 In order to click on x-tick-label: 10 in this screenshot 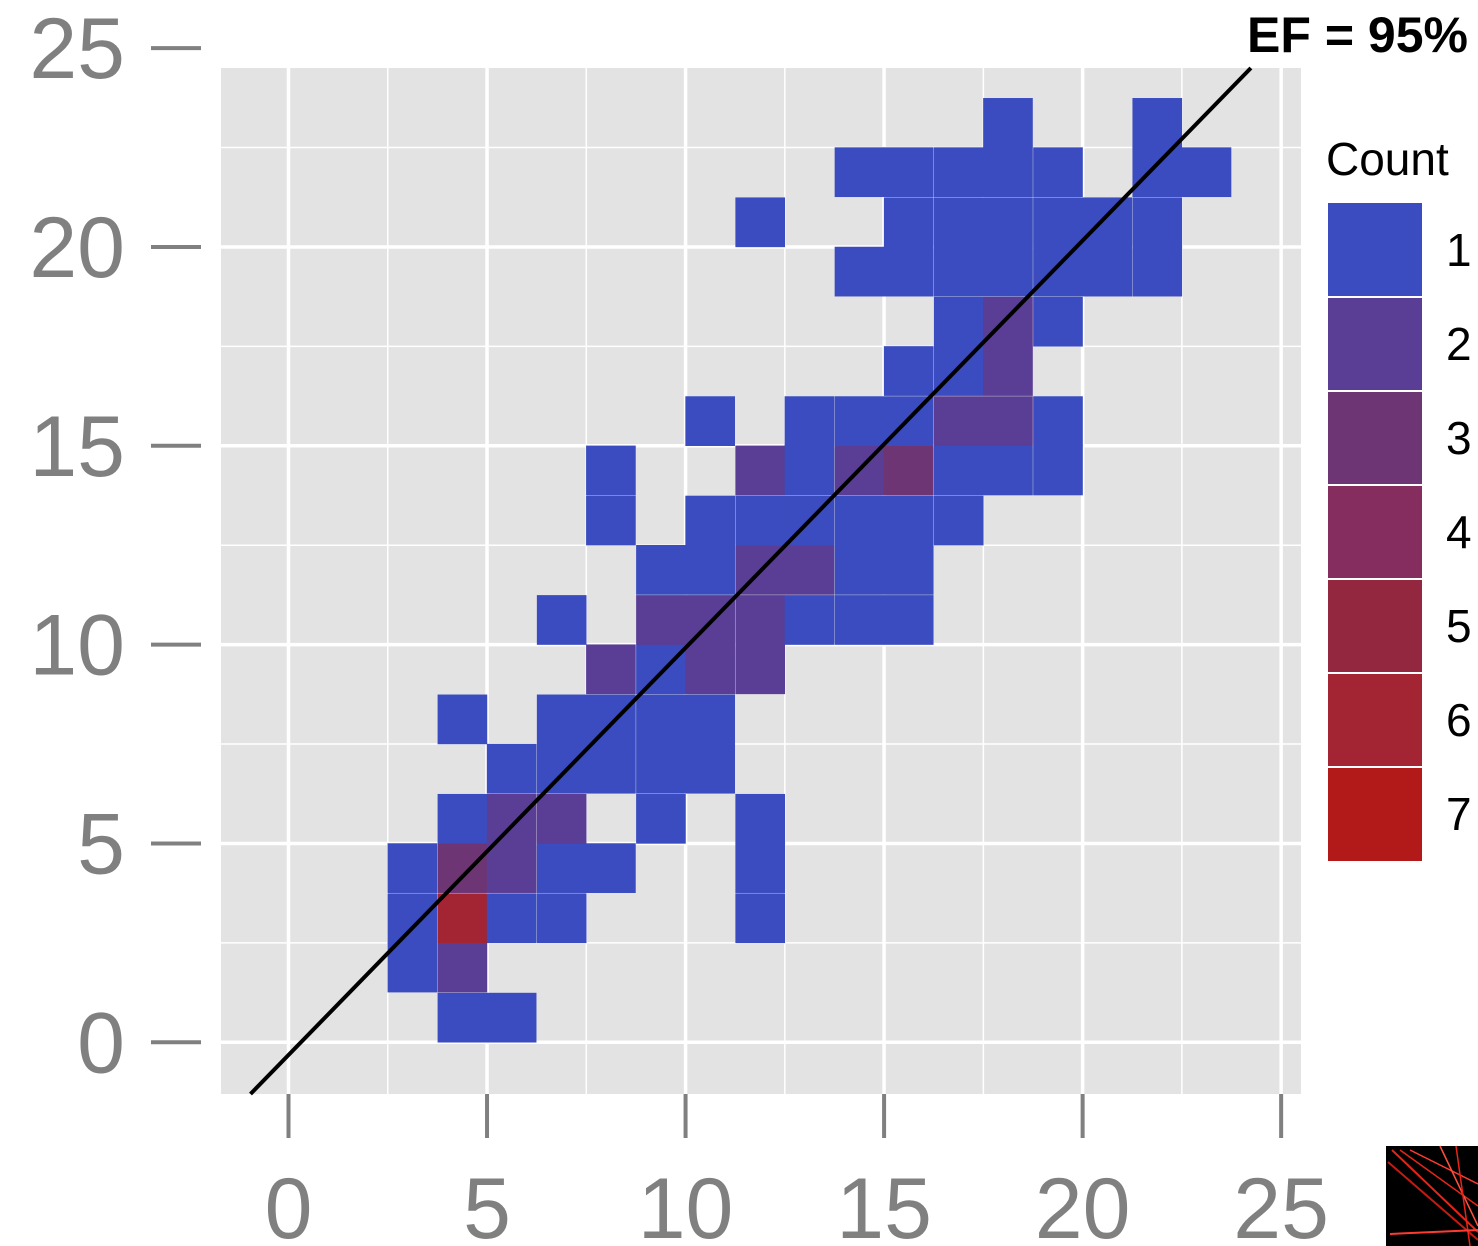, I will do `click(686, 1203)`.